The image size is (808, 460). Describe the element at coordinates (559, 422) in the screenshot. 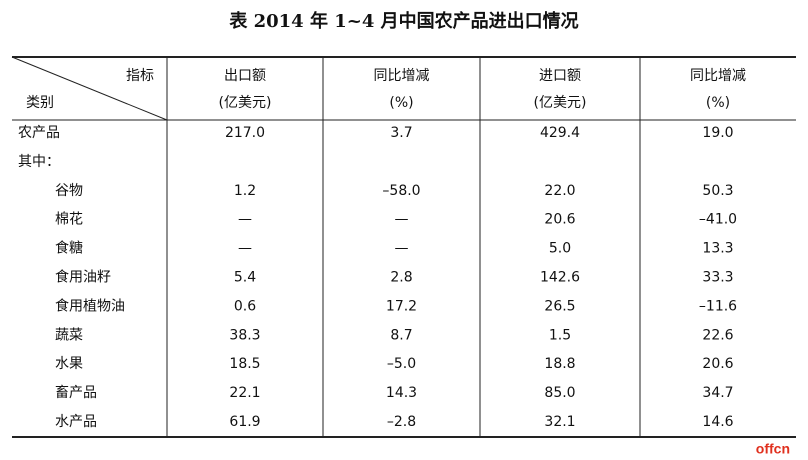

I see `cell-value: 32.1` at that location.